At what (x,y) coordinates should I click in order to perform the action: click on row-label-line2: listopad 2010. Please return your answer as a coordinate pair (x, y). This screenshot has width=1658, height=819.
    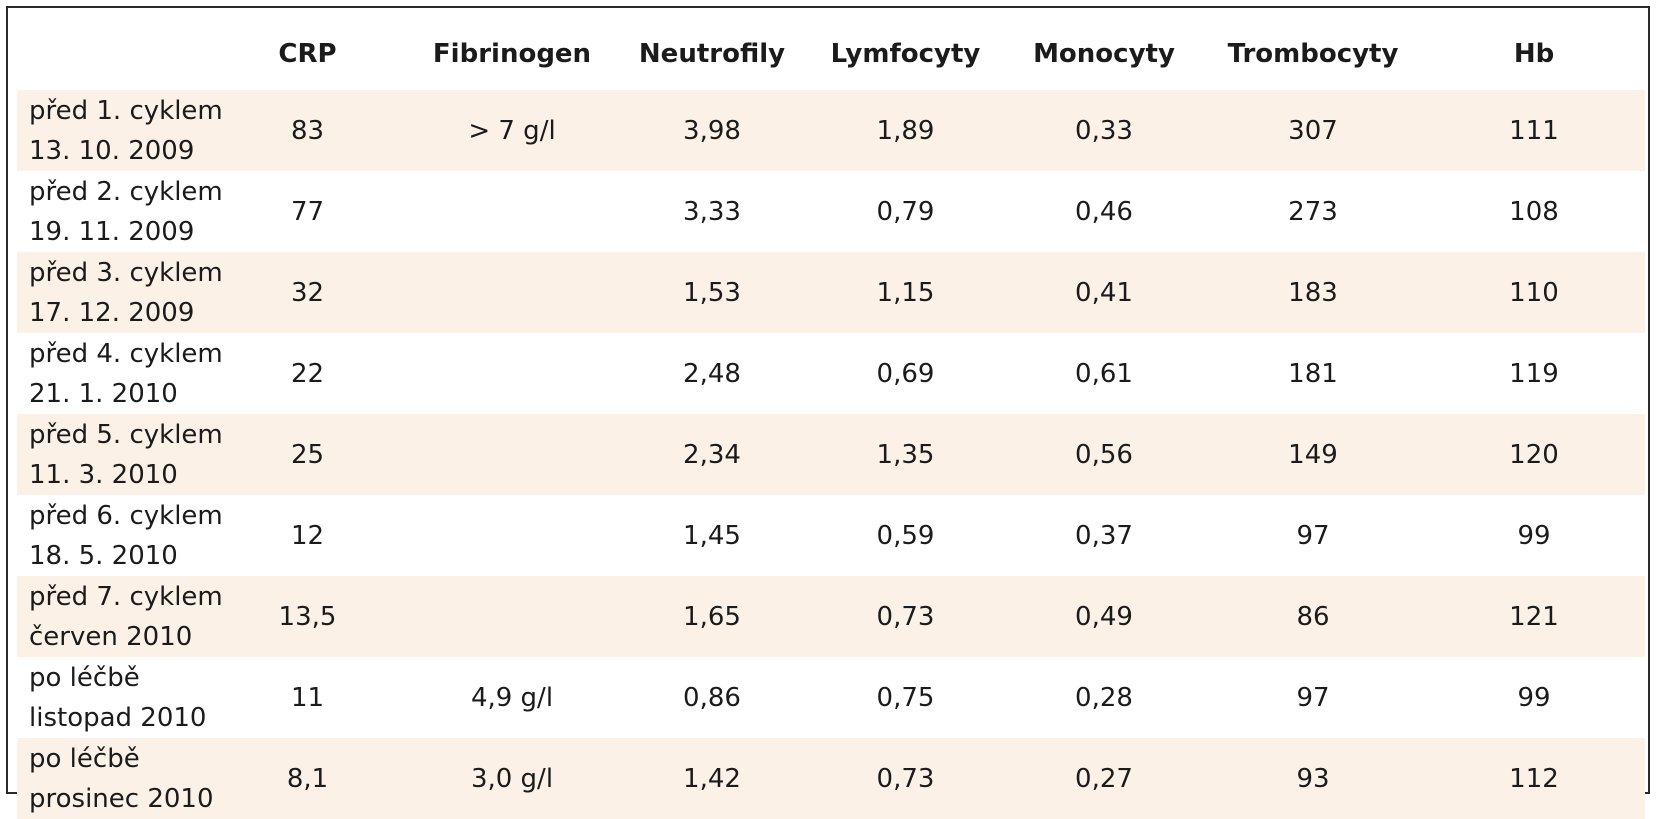
    Looking at the image, I should click on (118, 717).